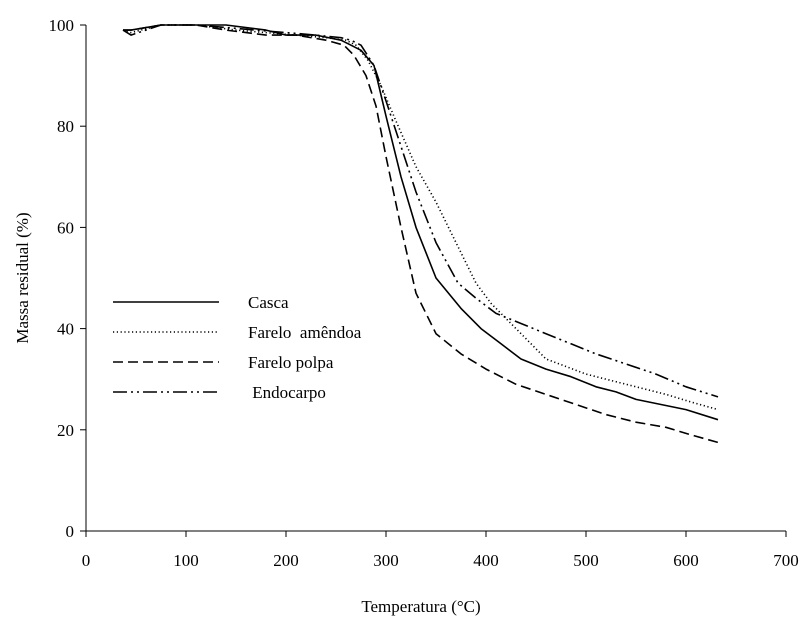 This screenshot has width=806, height=619. What do you see at coordinates (420, 606) in the screenshot?
I see `x-axis-title: Temperatura (°C)` at bounding box center [420, 606].